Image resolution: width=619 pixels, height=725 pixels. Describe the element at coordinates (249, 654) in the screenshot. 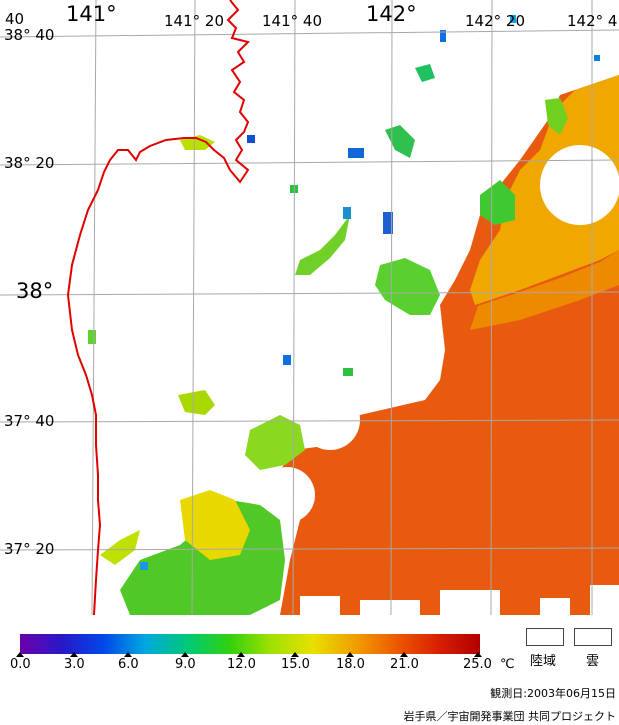

I see `colorbar-tick-marks` at that location.